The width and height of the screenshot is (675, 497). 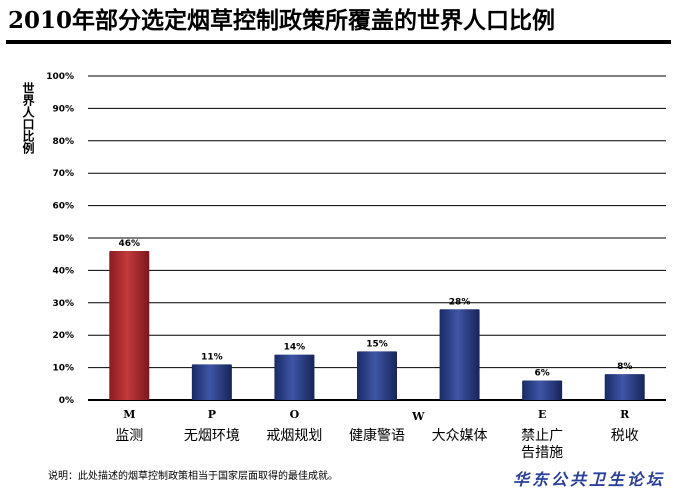 What do you see at coordinates (460, 436) in the screenshot?
I see `x-tick-label: 大众媒体` at bounding box center [460, 436].